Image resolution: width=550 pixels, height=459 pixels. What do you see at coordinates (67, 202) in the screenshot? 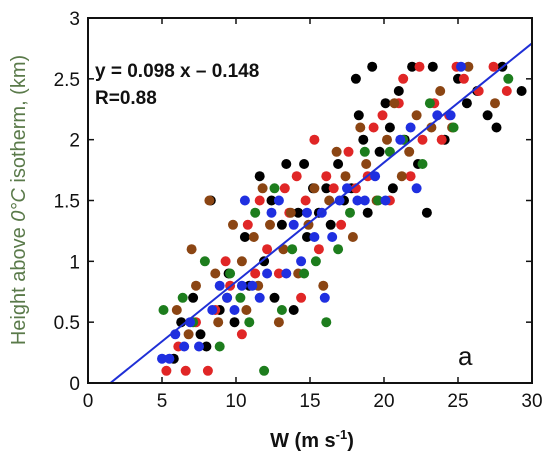
I see `y-tick-label: 1.5` at bounding box center [67, 202].